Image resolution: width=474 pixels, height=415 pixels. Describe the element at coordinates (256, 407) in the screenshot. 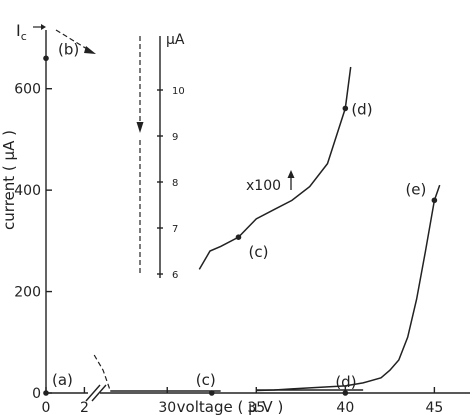

I see `x-tick-label: 35` at that location.